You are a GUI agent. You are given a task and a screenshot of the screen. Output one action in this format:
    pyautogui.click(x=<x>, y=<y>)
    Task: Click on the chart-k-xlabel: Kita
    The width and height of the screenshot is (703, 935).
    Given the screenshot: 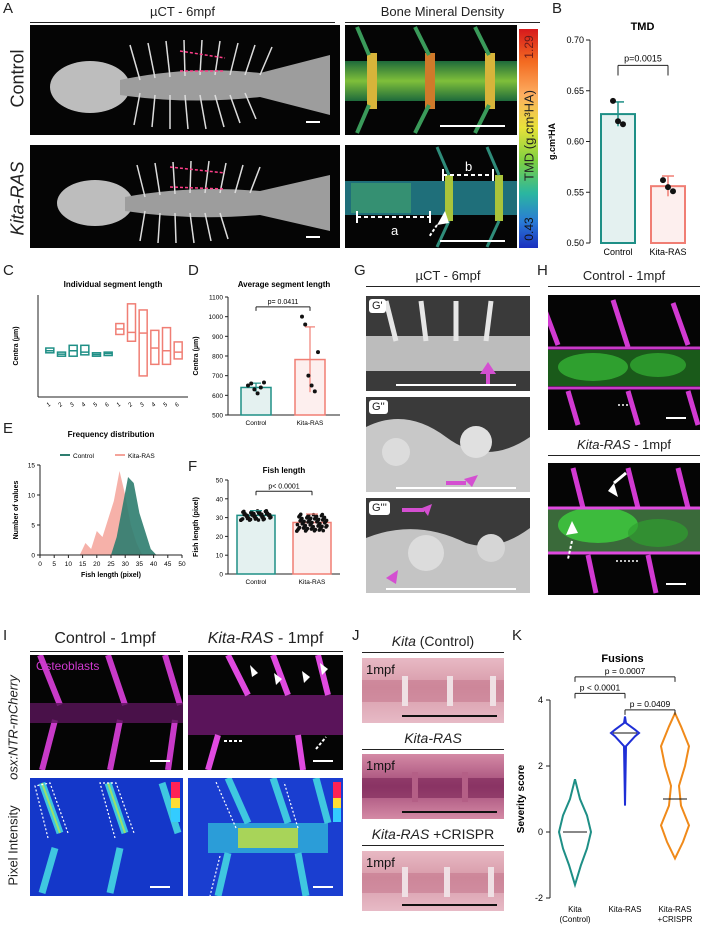 What is the action you would take?
    pyautogui.click(x=575, y=909)
    